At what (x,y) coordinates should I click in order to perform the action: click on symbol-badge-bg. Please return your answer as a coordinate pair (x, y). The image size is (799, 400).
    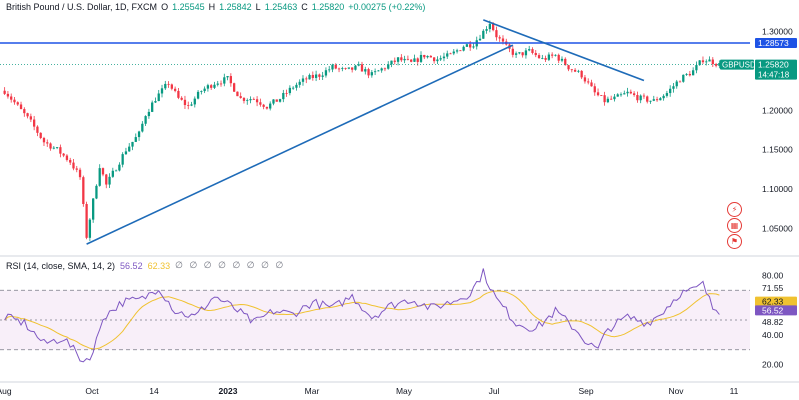
    Looking at the image, I should click on (737, 64).